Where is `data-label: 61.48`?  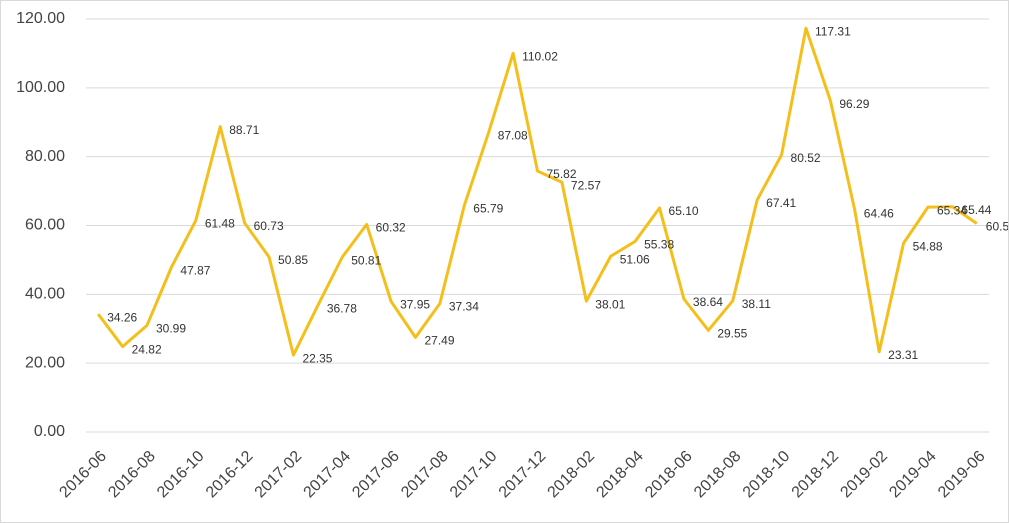 data-label: 61.48 is located at coordinates (220, 224).